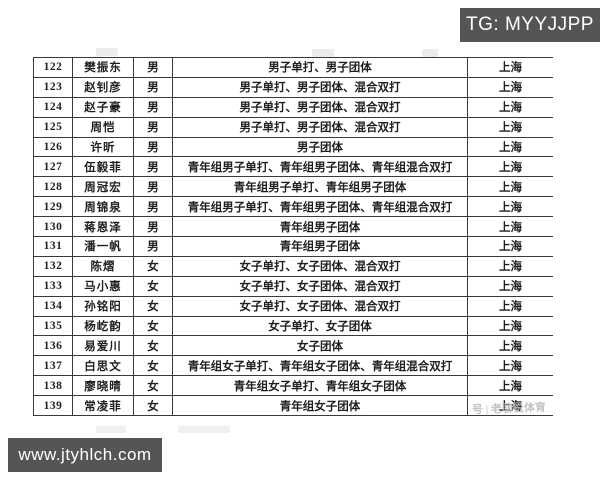 Image resolution: width=600 pixels, height=480 pixels. What do you see at coordinates (53, 246) in the screenshot?
I see `cell-entry-number: 131` at bounding box center [53, 246].